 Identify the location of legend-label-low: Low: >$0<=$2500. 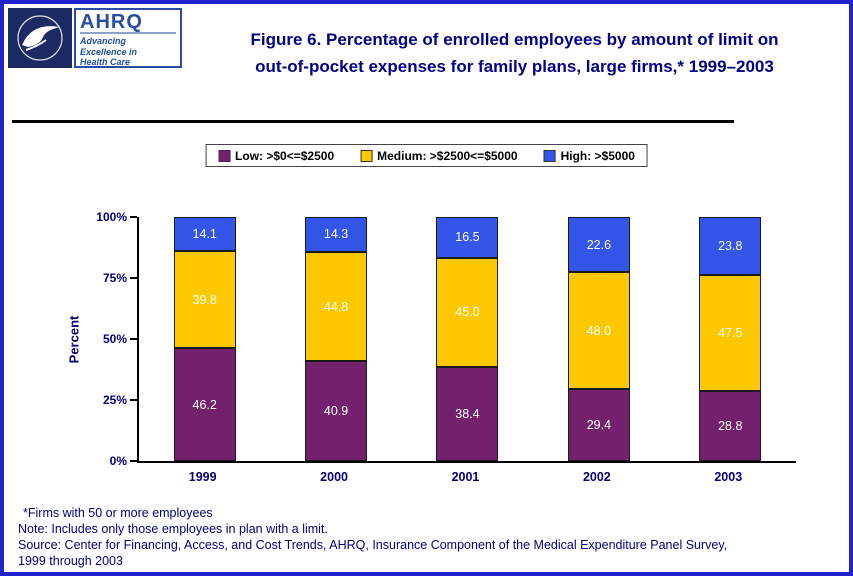
(285, 155).